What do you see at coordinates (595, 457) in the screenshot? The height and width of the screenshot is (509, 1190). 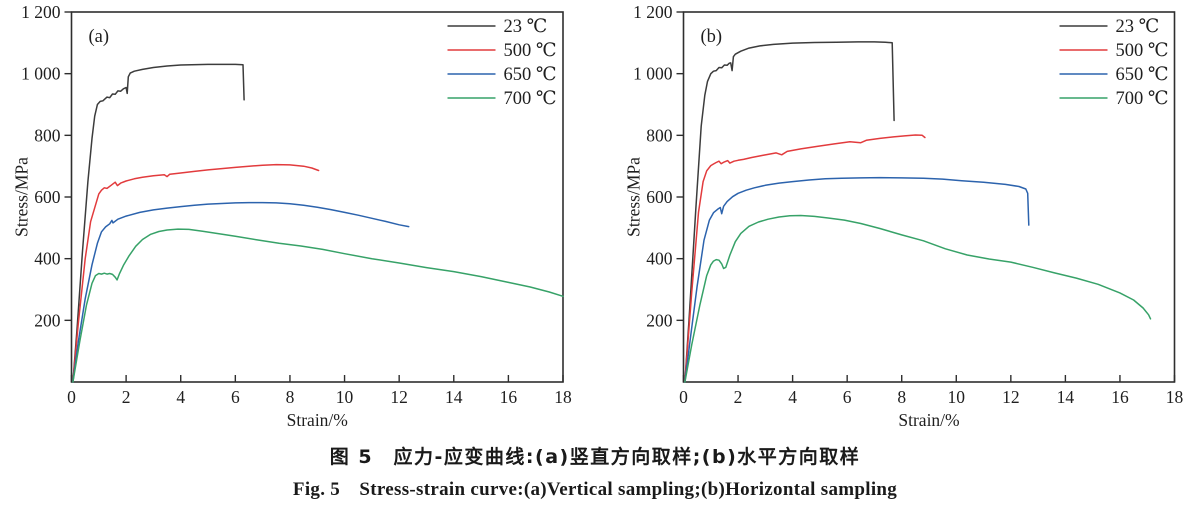 I see `caption-chinese: 图 5 应力-应变曲线:(a)竖直方向取样;(b)水平方向取样` at bounding box center [595, 457].